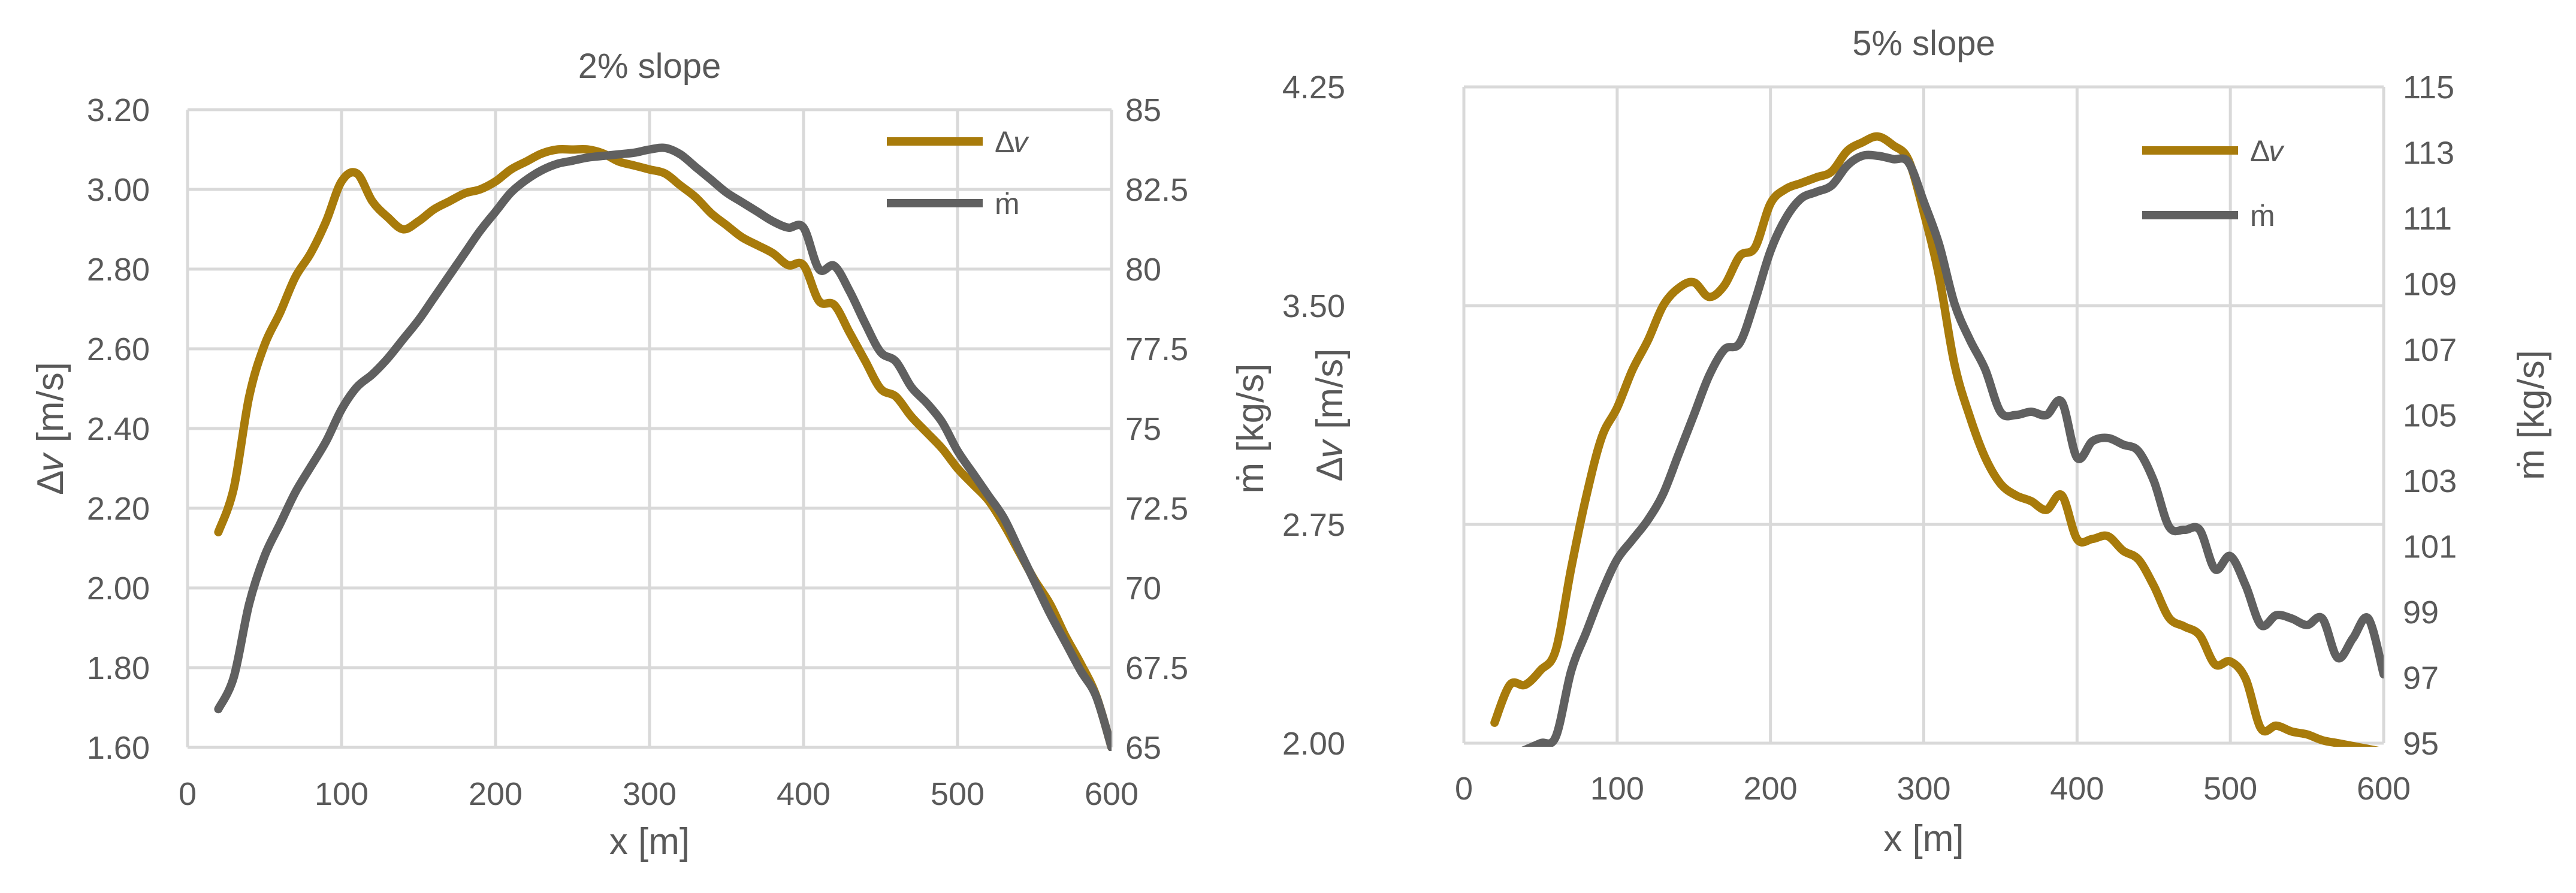 Image resolution: width=2576 pixels, height=893 pixels. Describe the element at coordinates (1314, 87) in the screenshot. I see `y-tick-label: 4.25` at that location.